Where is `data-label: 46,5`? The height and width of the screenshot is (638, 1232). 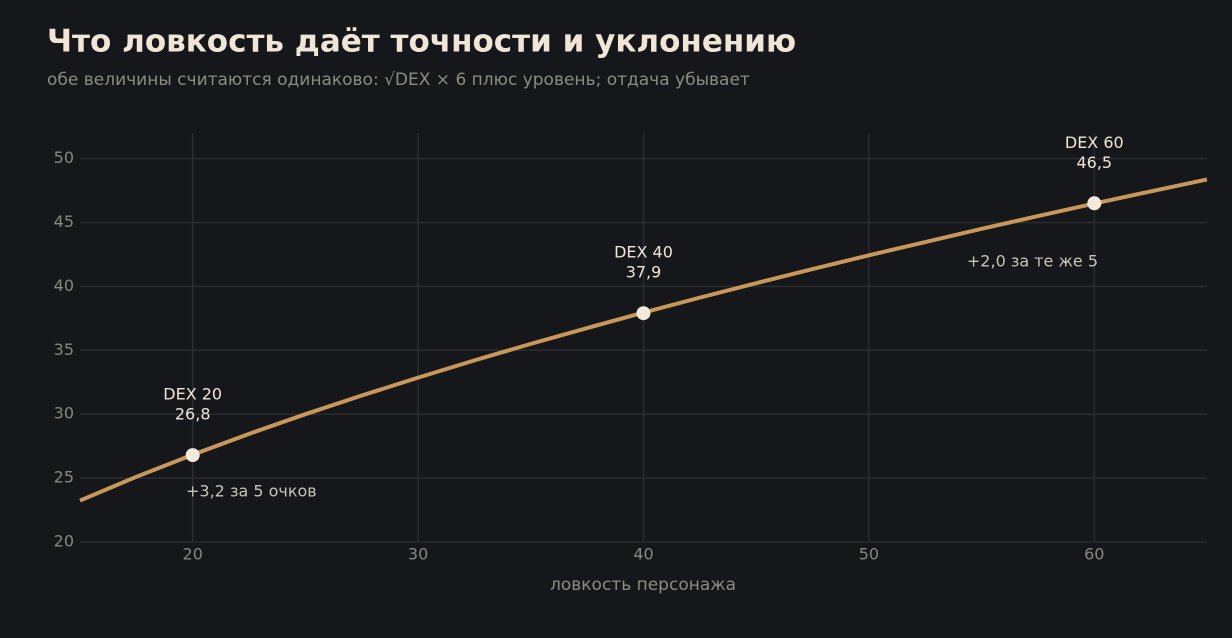 data-label: 46,5 is located at coordinates (1094, 162).